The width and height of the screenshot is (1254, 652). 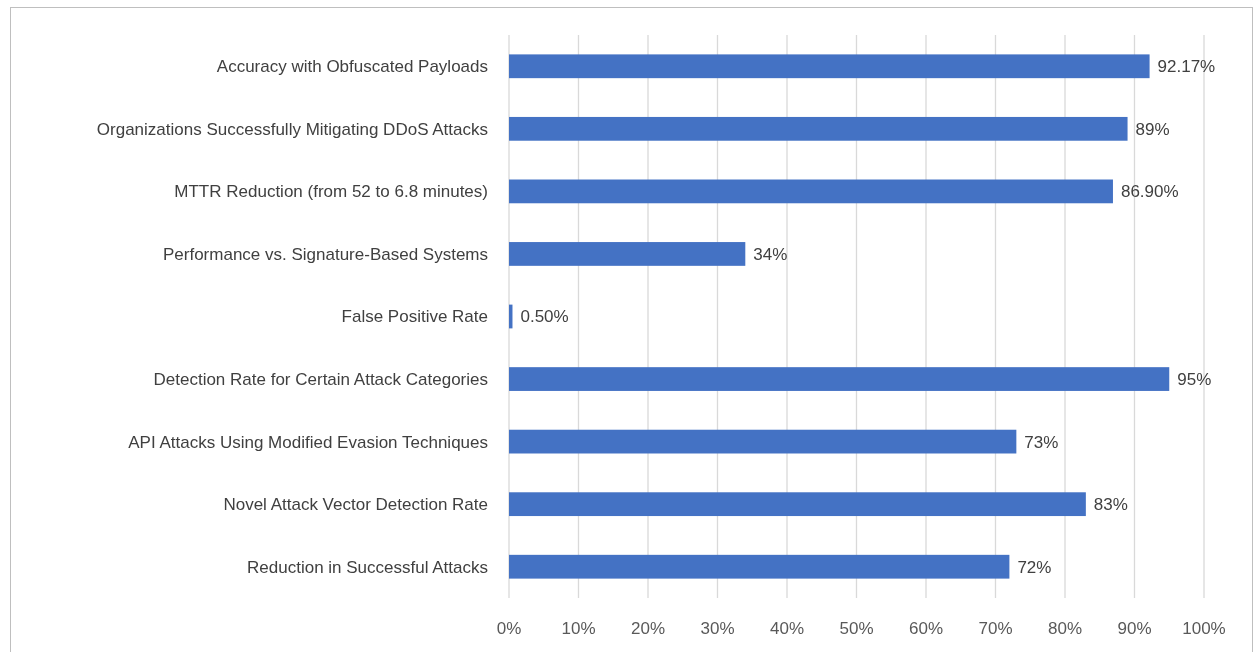 I want to click on y-tick-label: MTTR Reduction (from 52 to 6.8 minutes), so click(x=331, y=192).